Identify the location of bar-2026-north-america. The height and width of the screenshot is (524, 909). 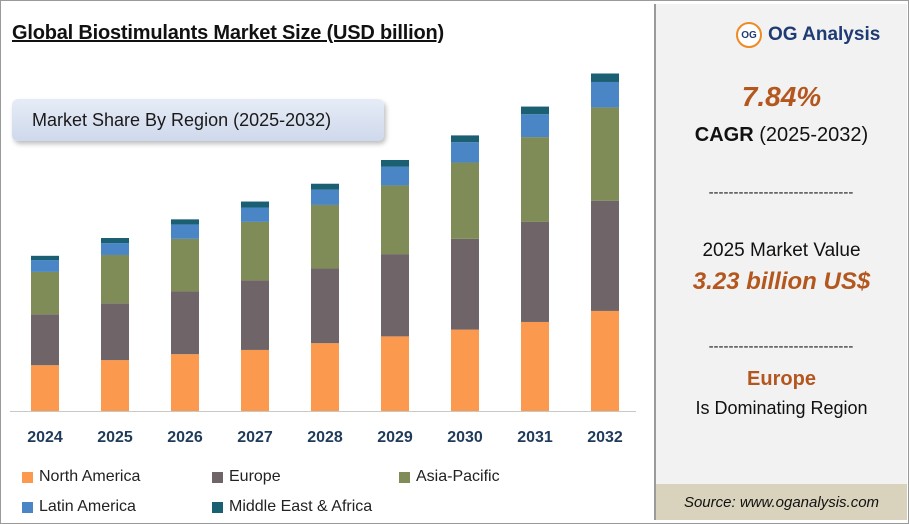
(185, 382).